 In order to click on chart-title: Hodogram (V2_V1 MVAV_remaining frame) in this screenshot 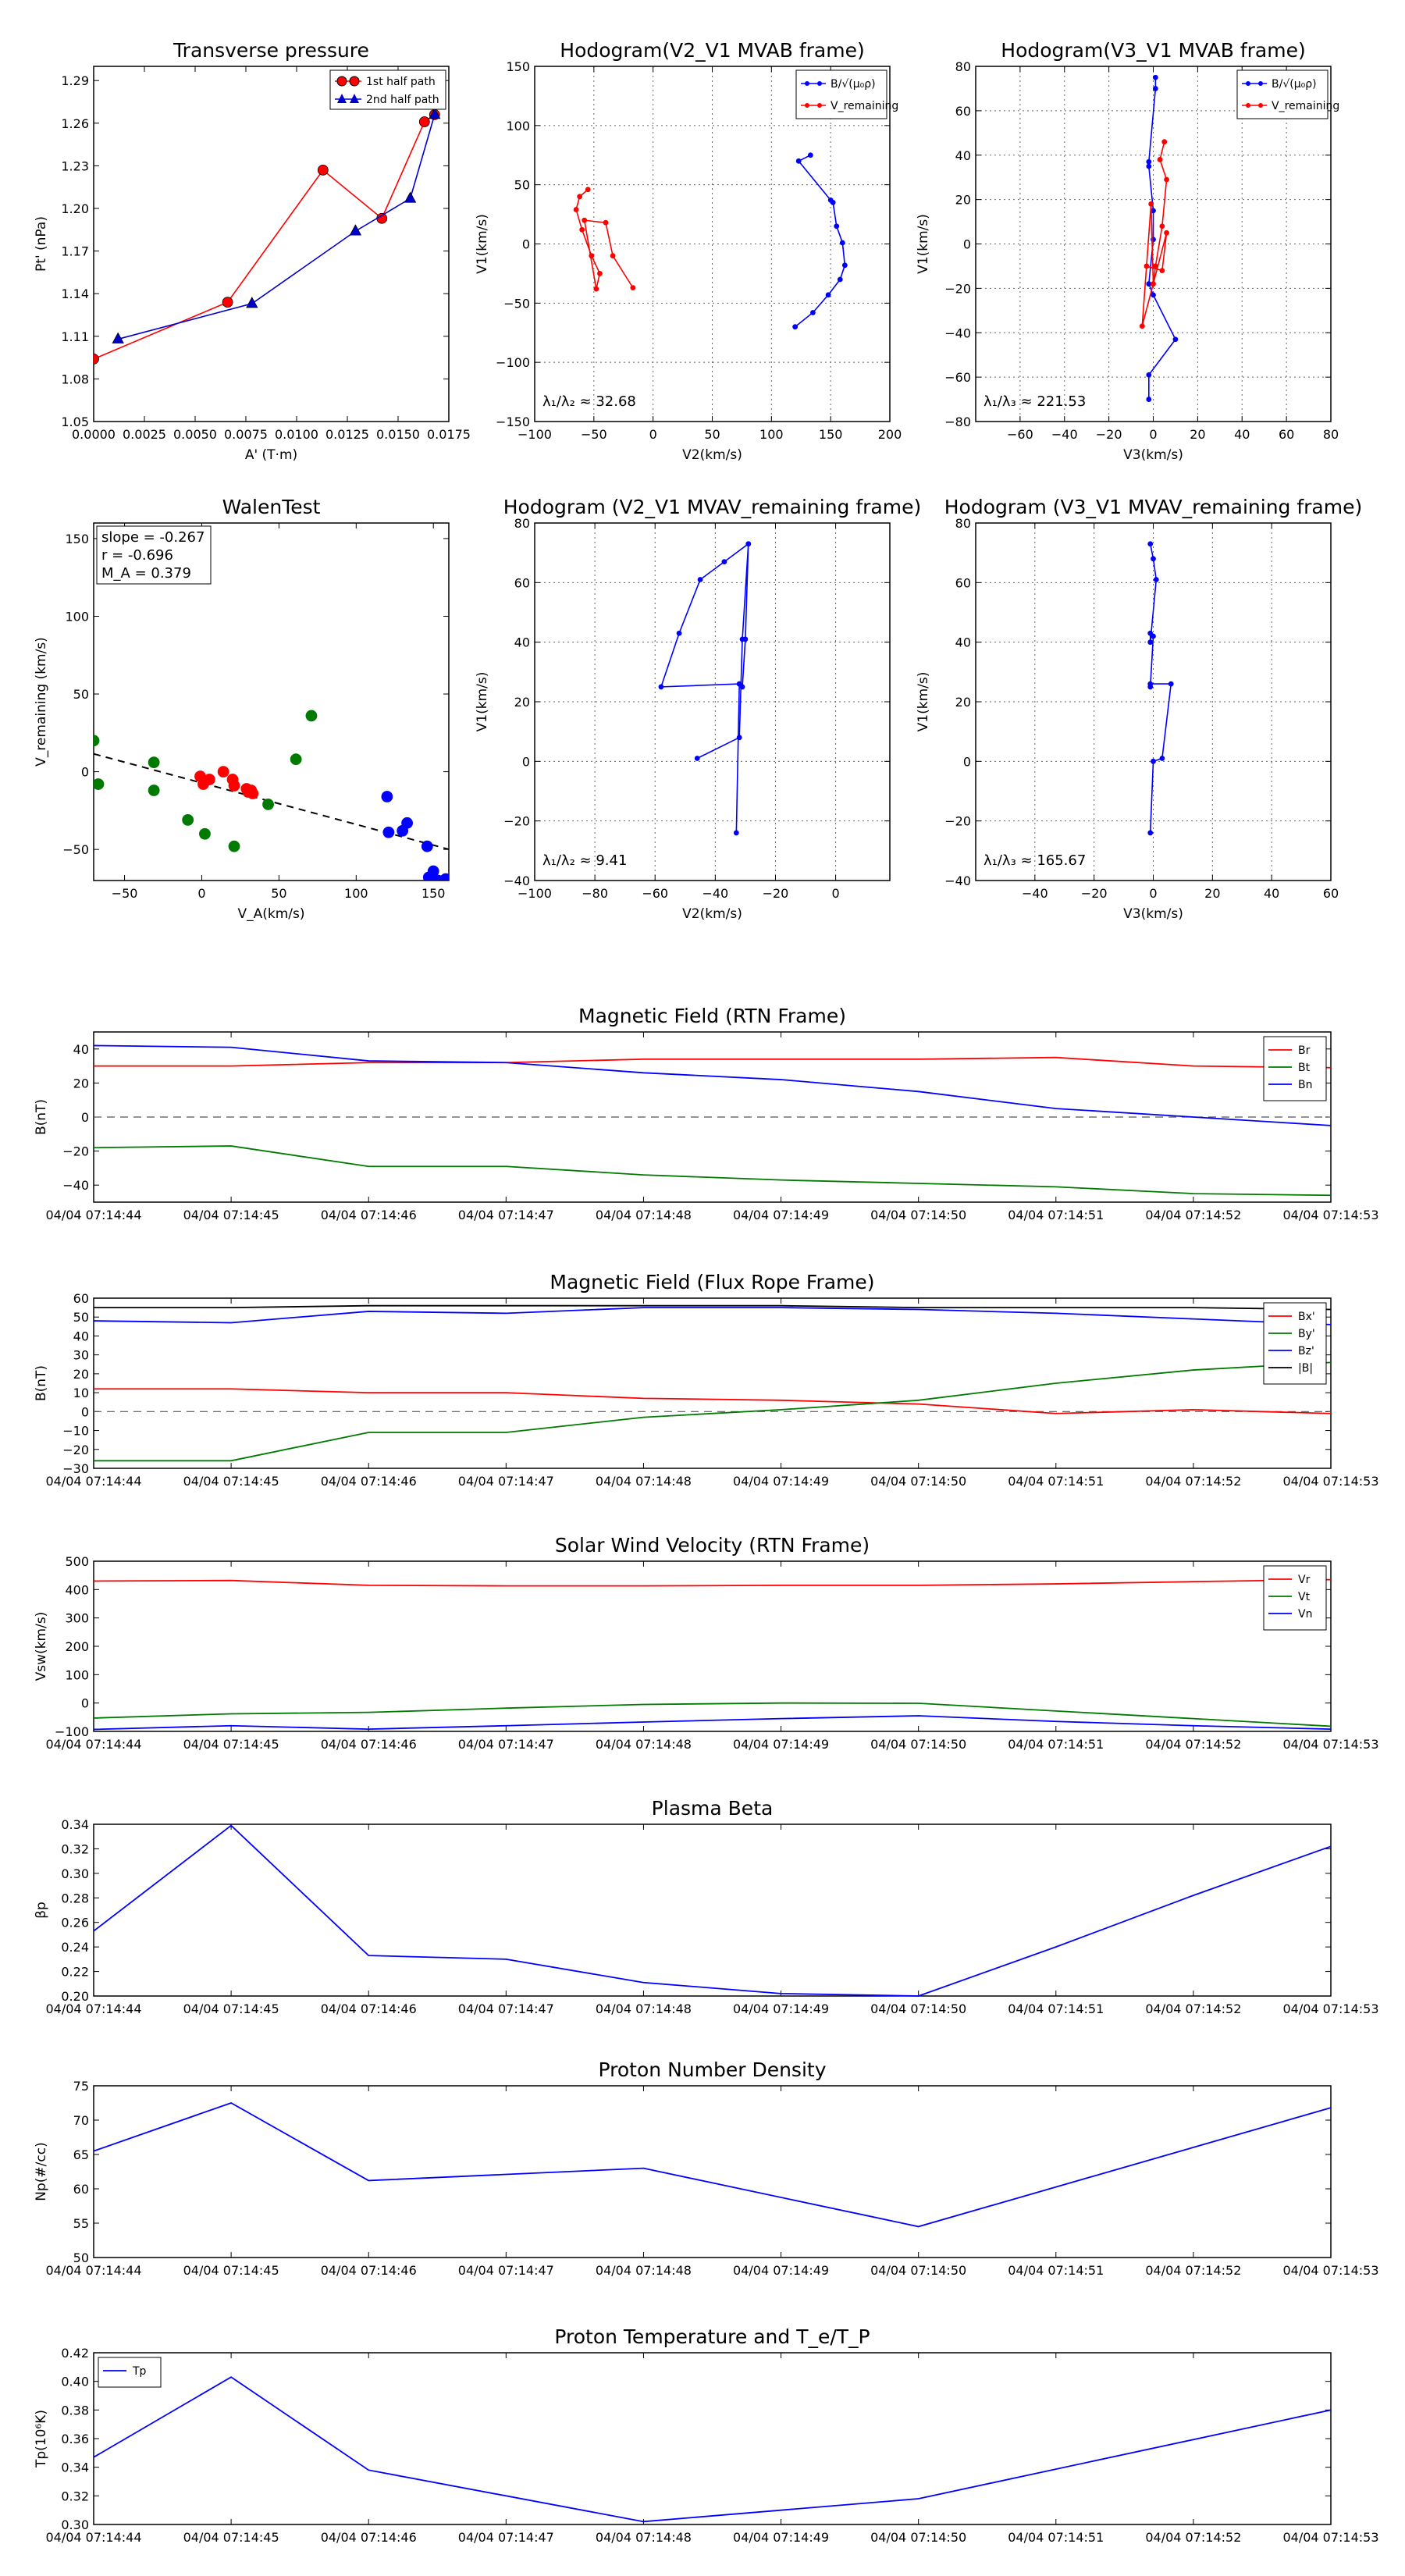, I will do `click(713, 507)`.